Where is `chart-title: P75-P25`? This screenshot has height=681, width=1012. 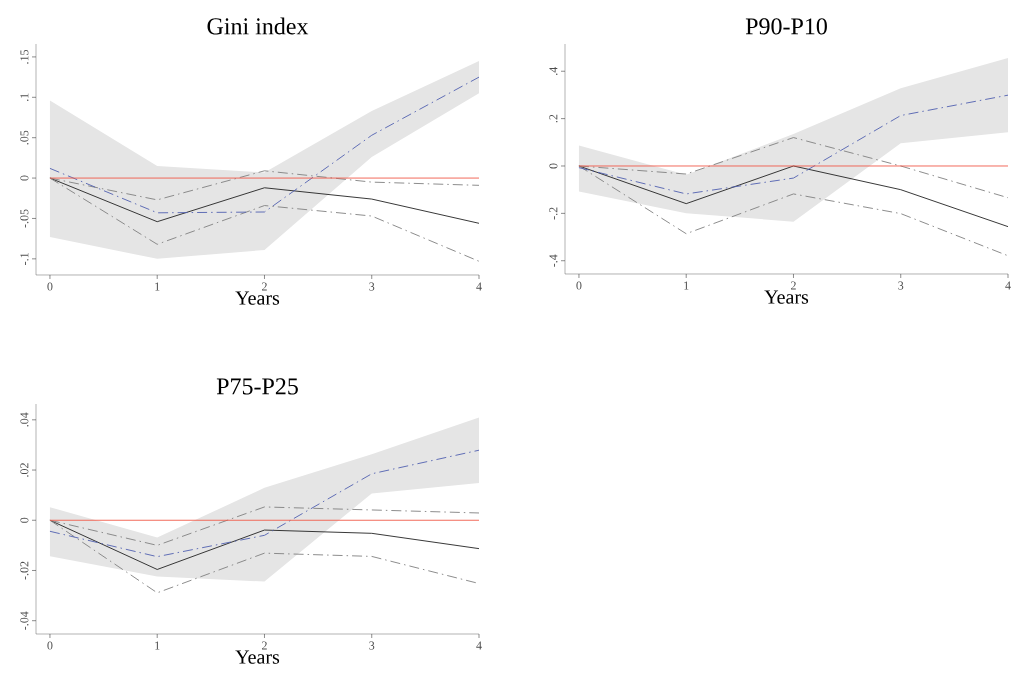
chart-title: P75-P25 is located at coordinates (257, 386).